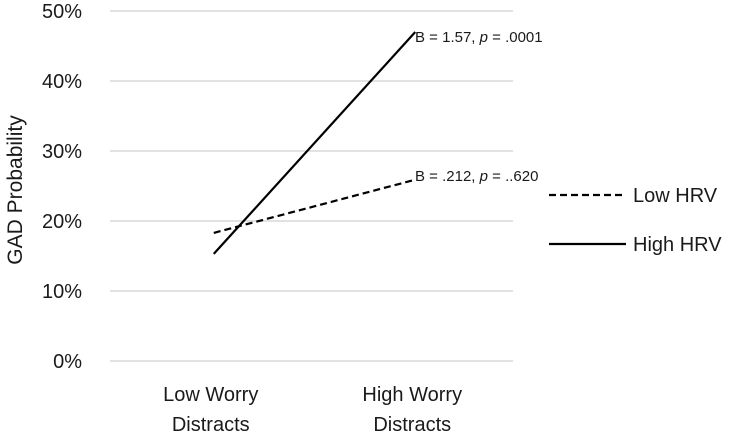  What do you see at coordinates (62, 12) in the screenshot?
I see `y-tick-label: 50%` at bounding box center [62, 12].